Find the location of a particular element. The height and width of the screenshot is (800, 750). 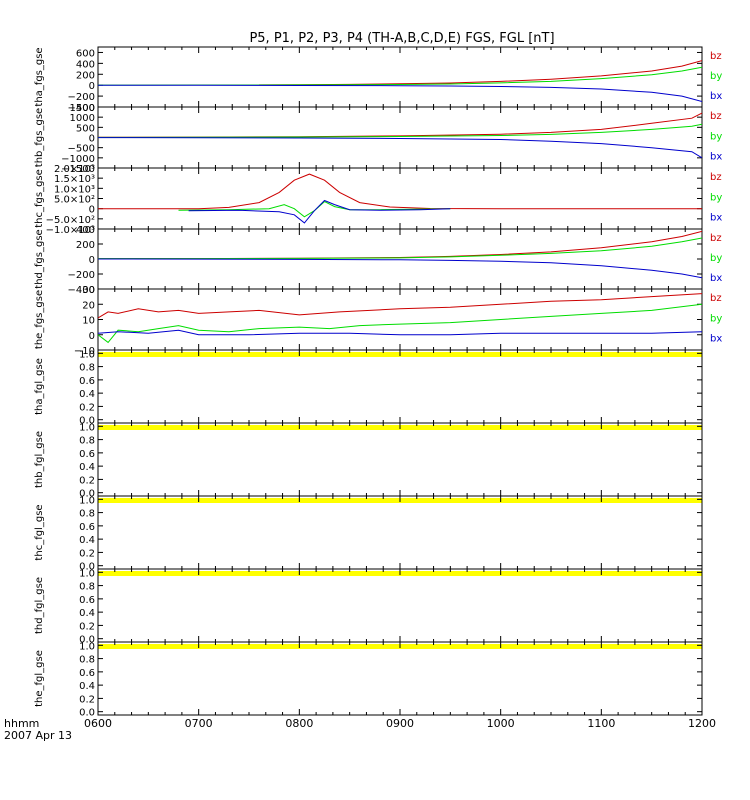

y-tick-label: 1500 is located at coordinates (82, 108).